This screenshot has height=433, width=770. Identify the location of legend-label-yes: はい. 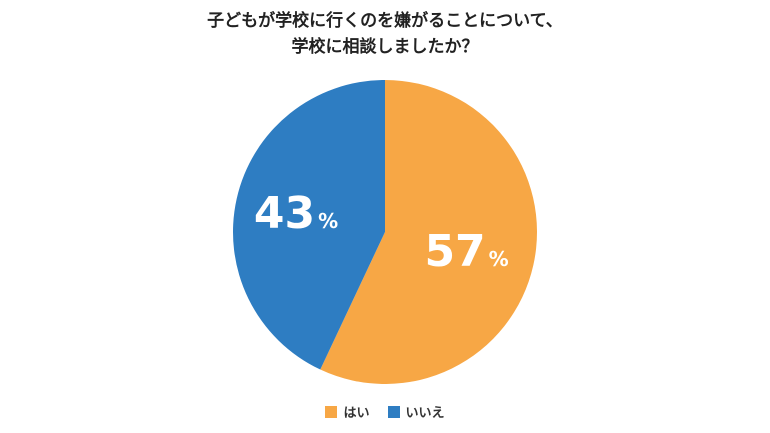
(356, 413).